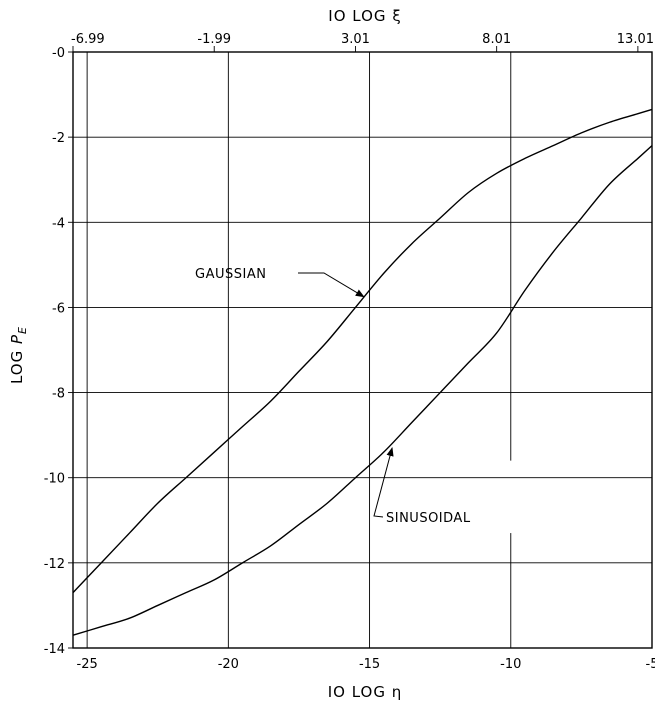 The width and height of the screenshot is (655, 705). Describe the element at coordinates (228, 664) in the screenshot. I see `x-tick-label: -20` at that location.